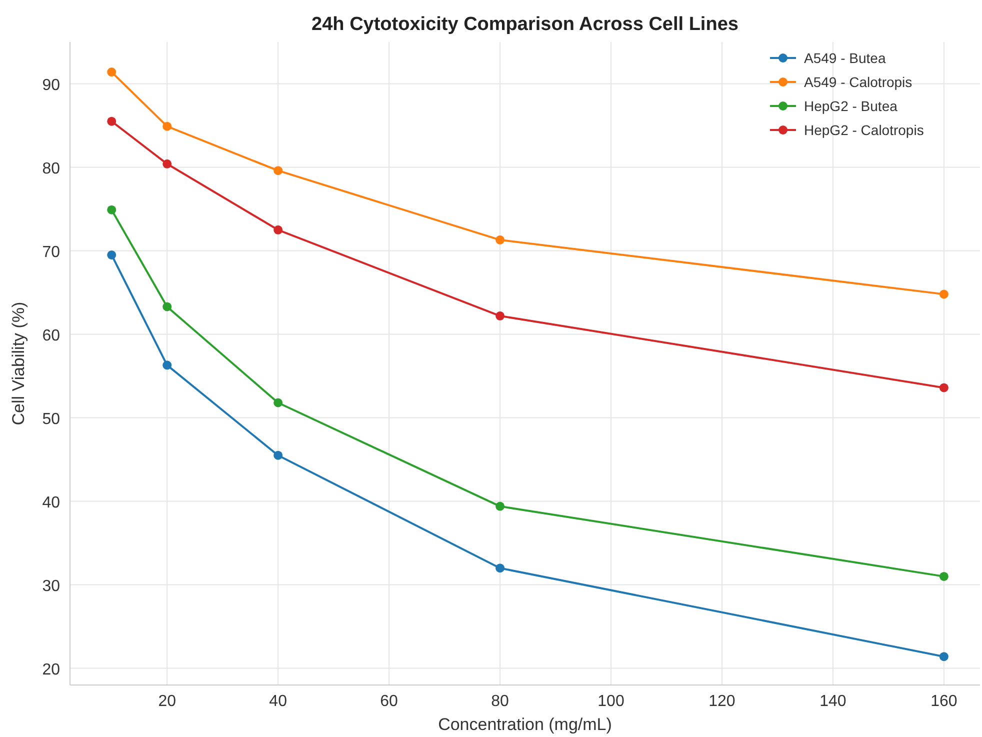 This screenshot has height=737, width=982. What do you see at coordinates (51, 669) in the screenshot?
I see `y-tick-label: 20` at bounding box center [51, 669].